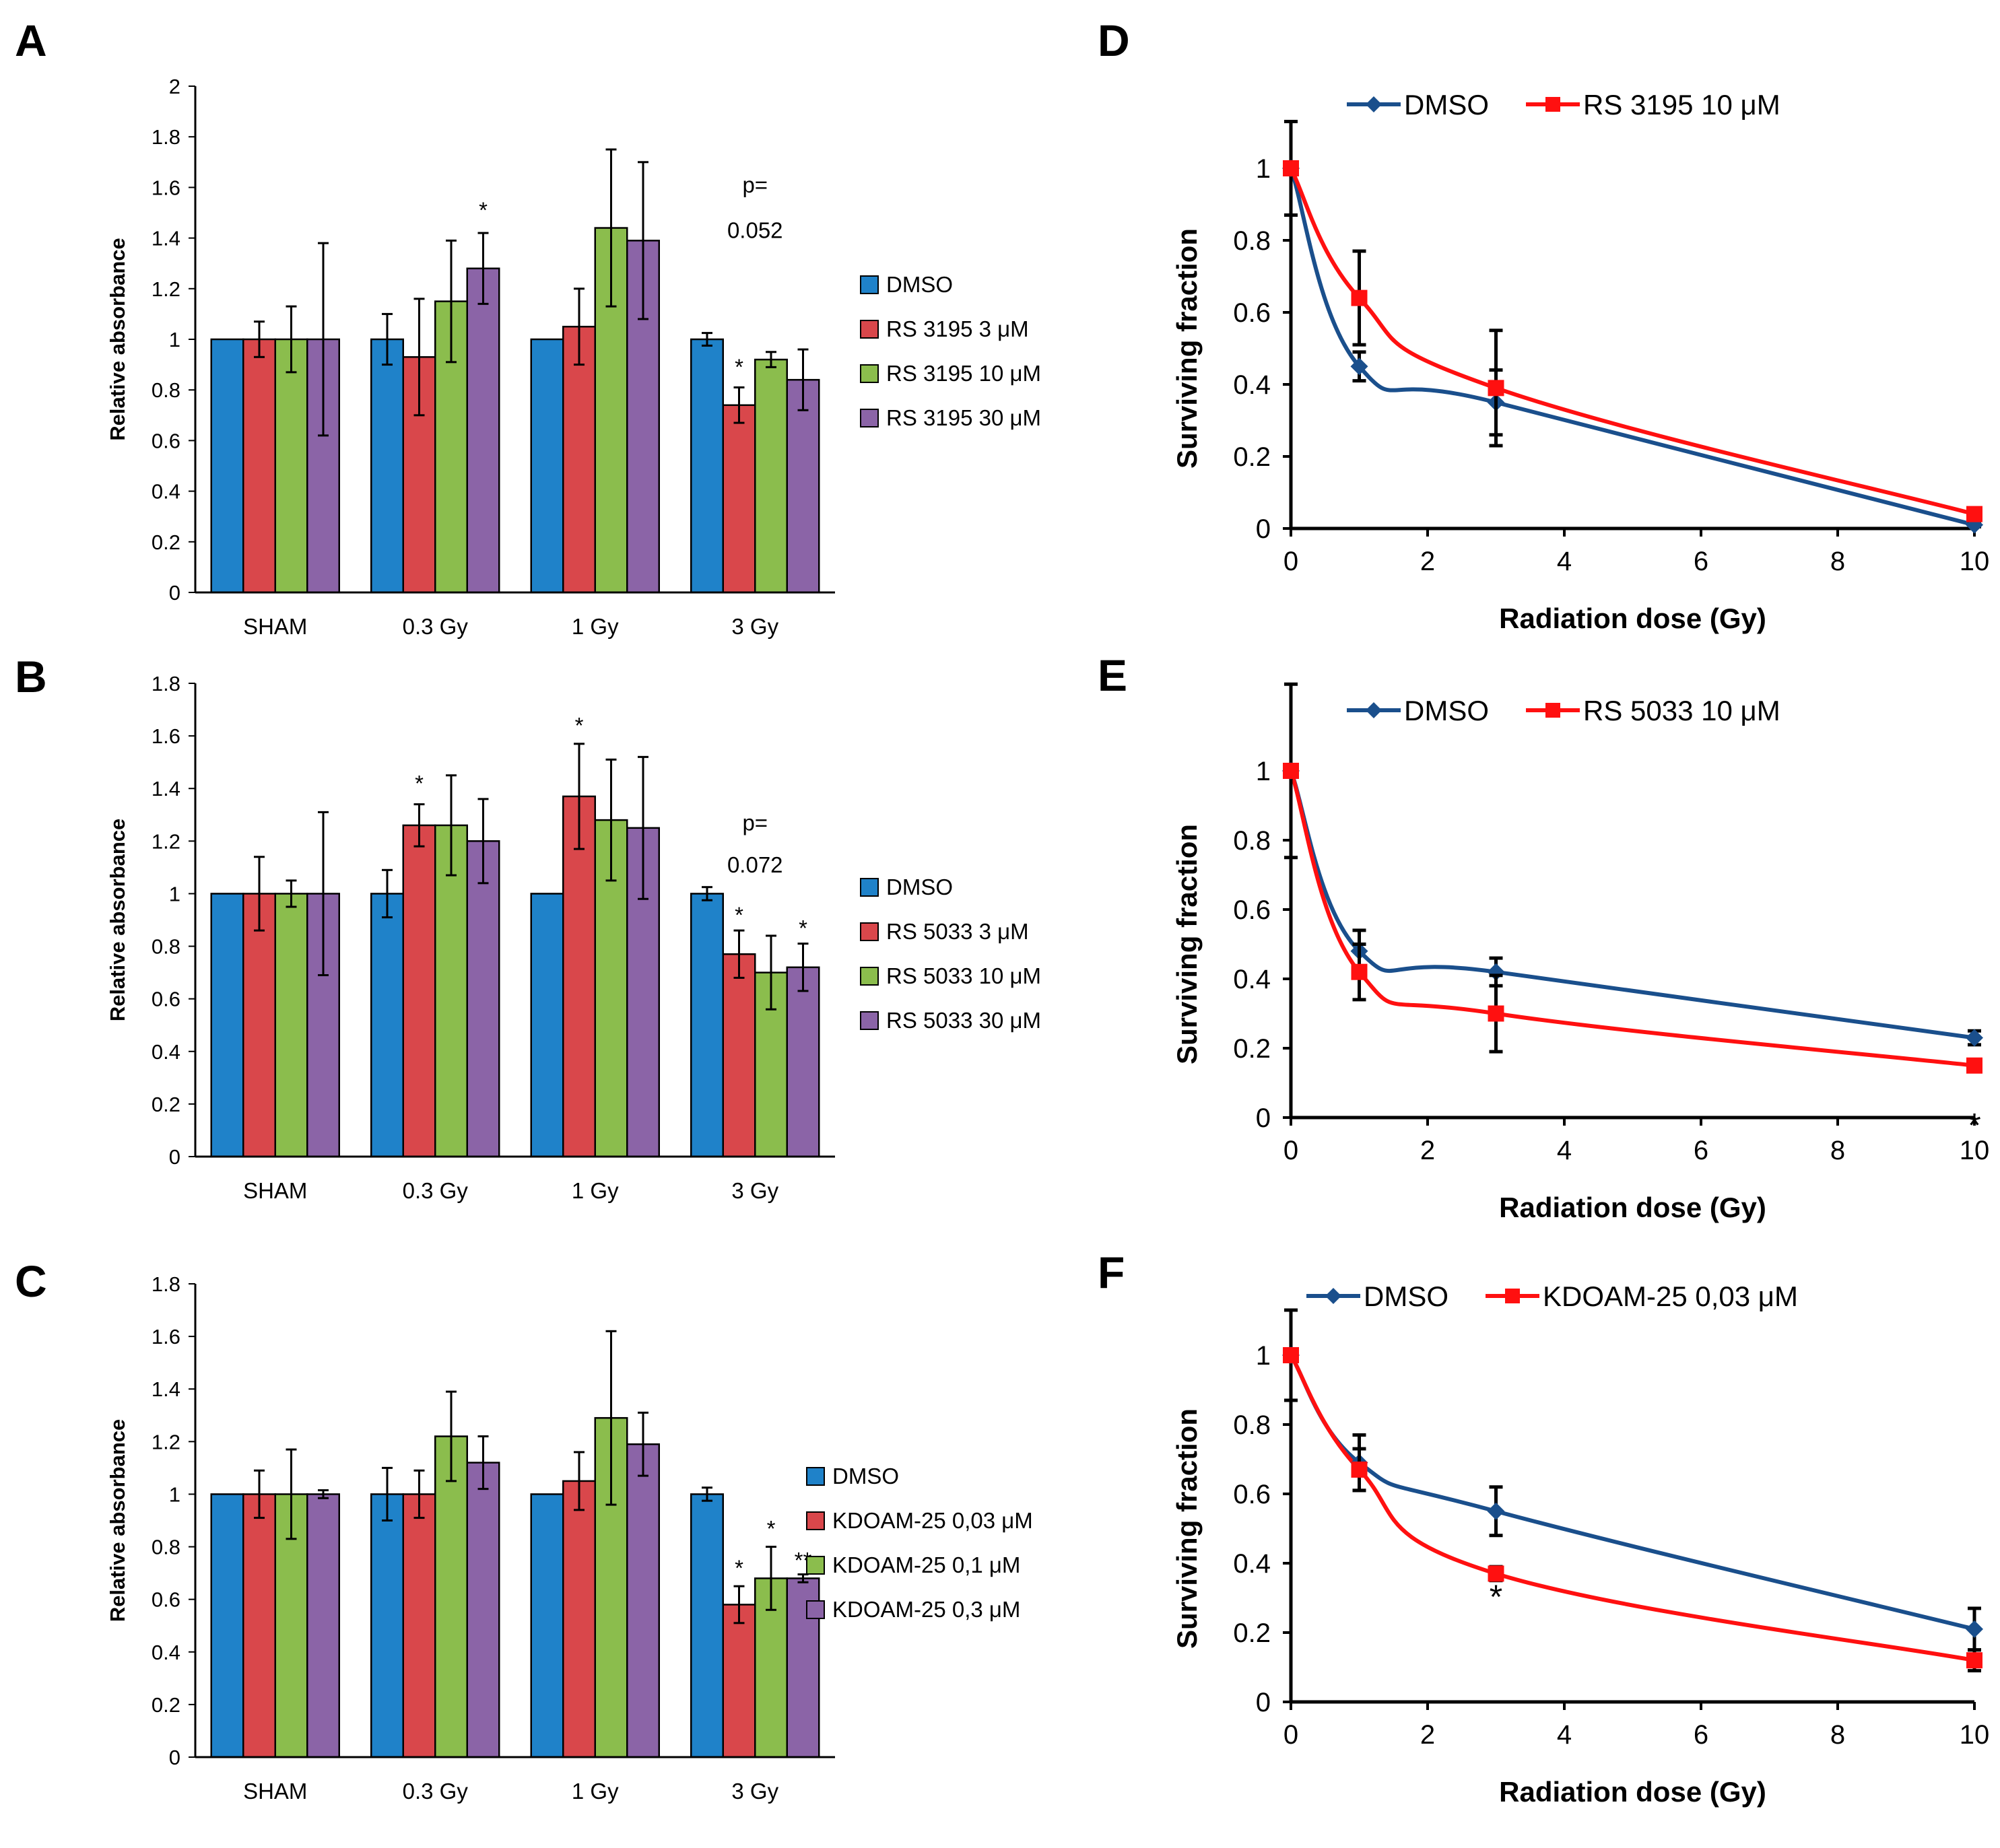 The height and width of the screenshot is (1848, 2000). What do you see at coordinates (1187, 1528) in the screenshot?
I see `y-axis-title: Surviving fraction` at bounding box center [1187, 1528].